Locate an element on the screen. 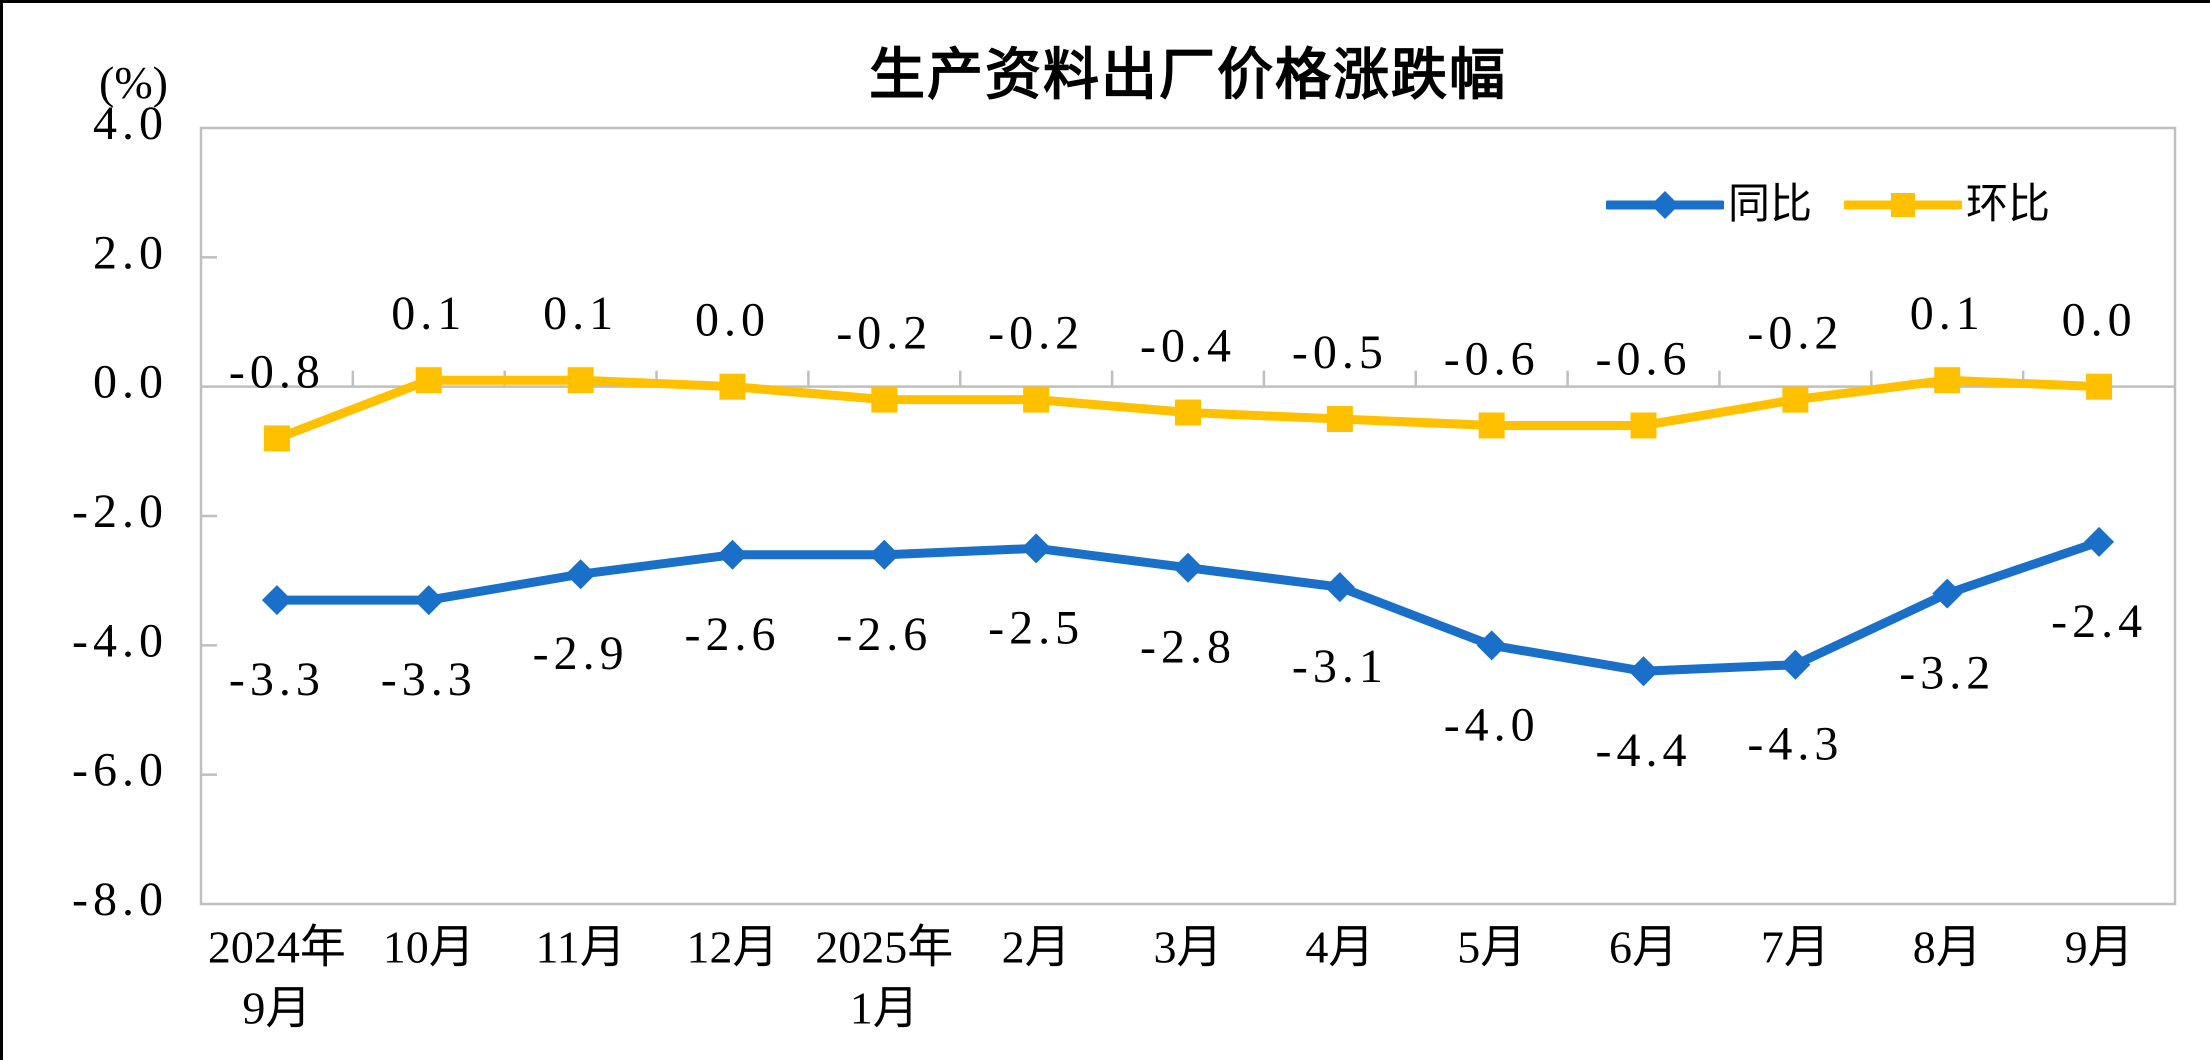 The width and height of the screenshot is (2210, 1060). data-label: -0.4 is located at coordinates (1188, 346).